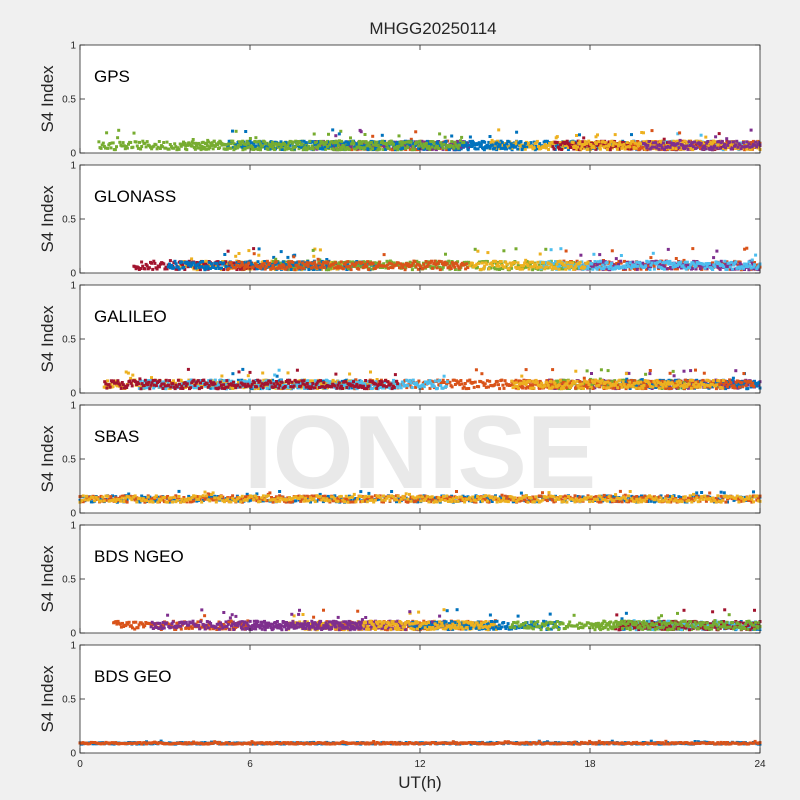 The height and width of the screenshot is (800, 800). Describe the element at coordinates (447, 259) in the screenshot. I see `data-points` at that location.